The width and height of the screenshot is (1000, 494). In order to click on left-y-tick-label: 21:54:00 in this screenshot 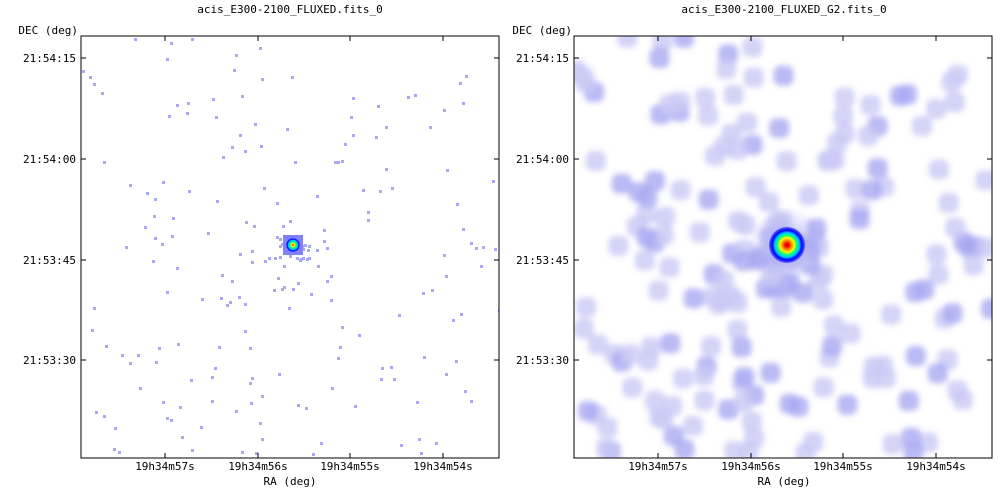, I will do `click(49, 159)`.